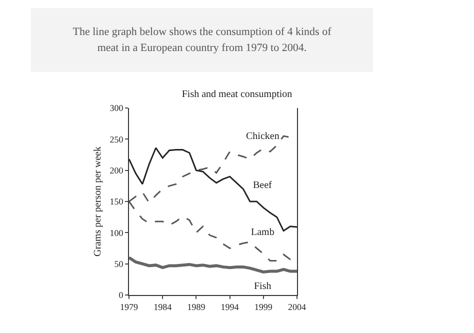 The image size is (474, 333). What do you see at coordinates (196, 307) in the screenshot?
I see `x-tick-label: 1989` at bounding box center [196, 307].